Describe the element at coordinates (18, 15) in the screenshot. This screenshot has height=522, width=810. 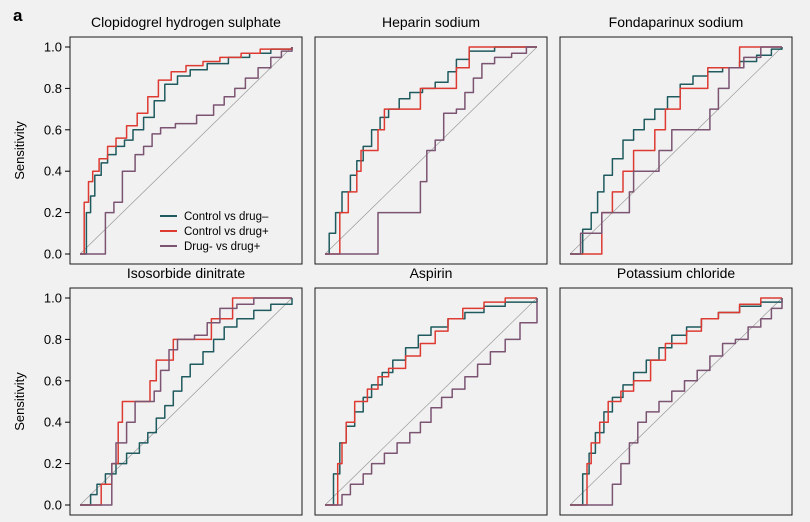
I see `panel-label: a` at that location.